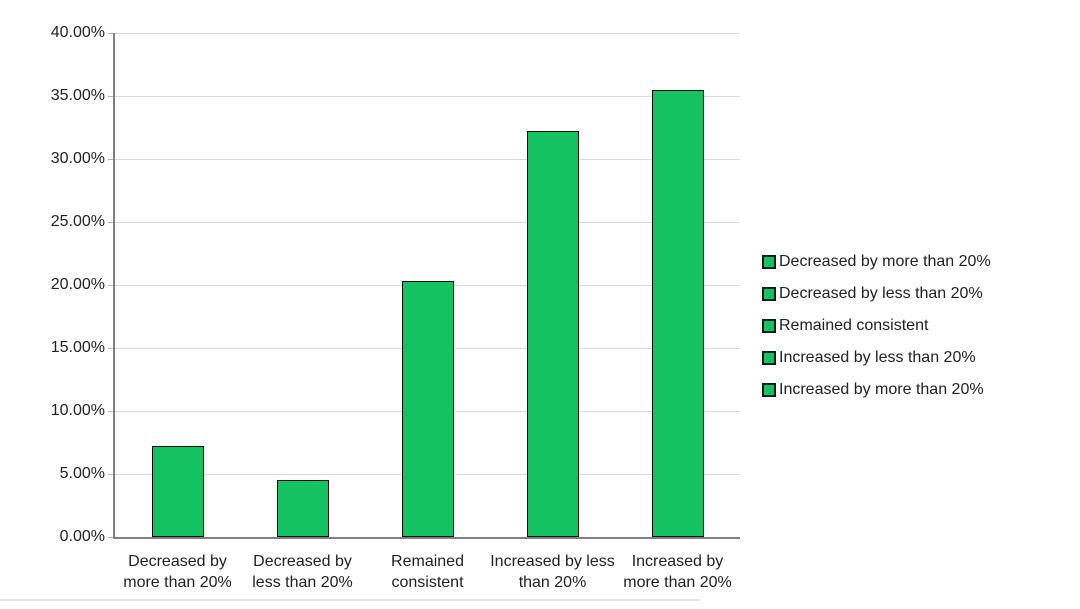 The width and height of the screenshot is (1080, 609). I want to click on x-axis-category-label: Remained consistent, so click(427, 572).